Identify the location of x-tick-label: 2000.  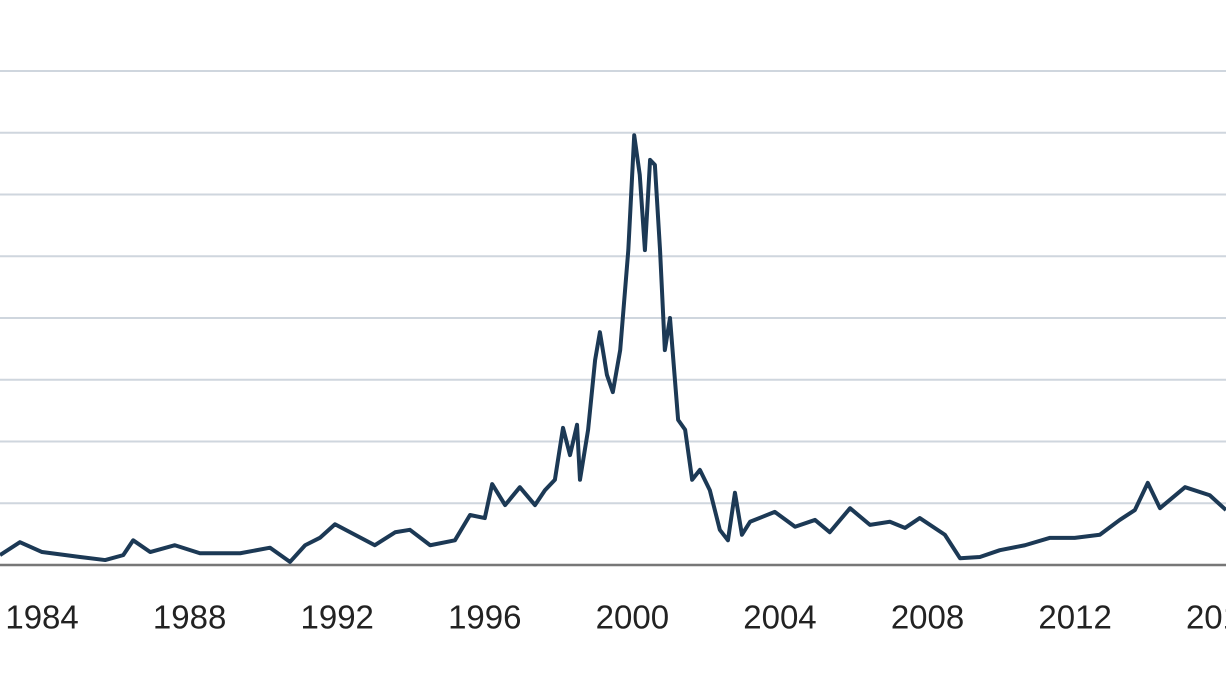
(632, 617).